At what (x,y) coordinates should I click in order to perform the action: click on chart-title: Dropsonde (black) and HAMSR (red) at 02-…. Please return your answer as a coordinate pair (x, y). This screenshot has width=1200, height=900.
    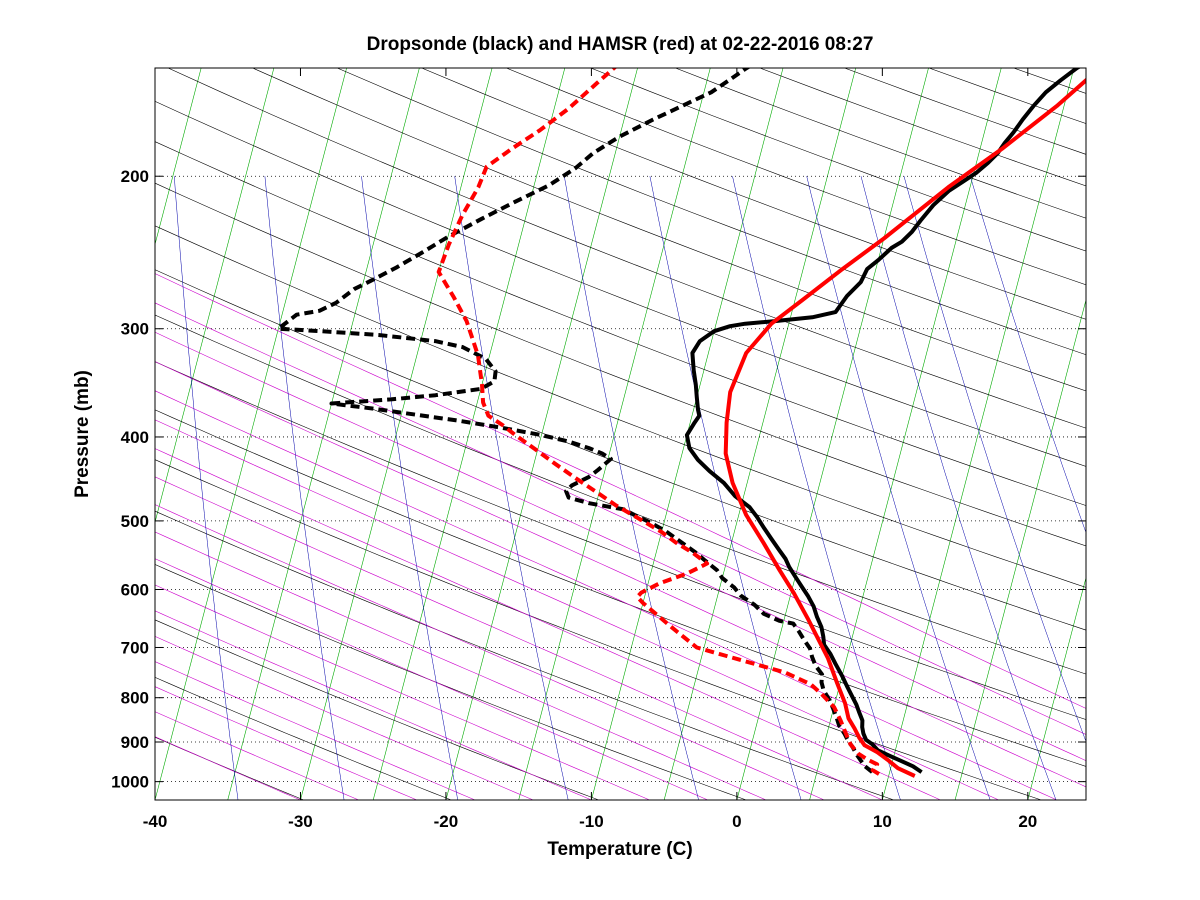
    Looking at the image, I should click on (620, 44).